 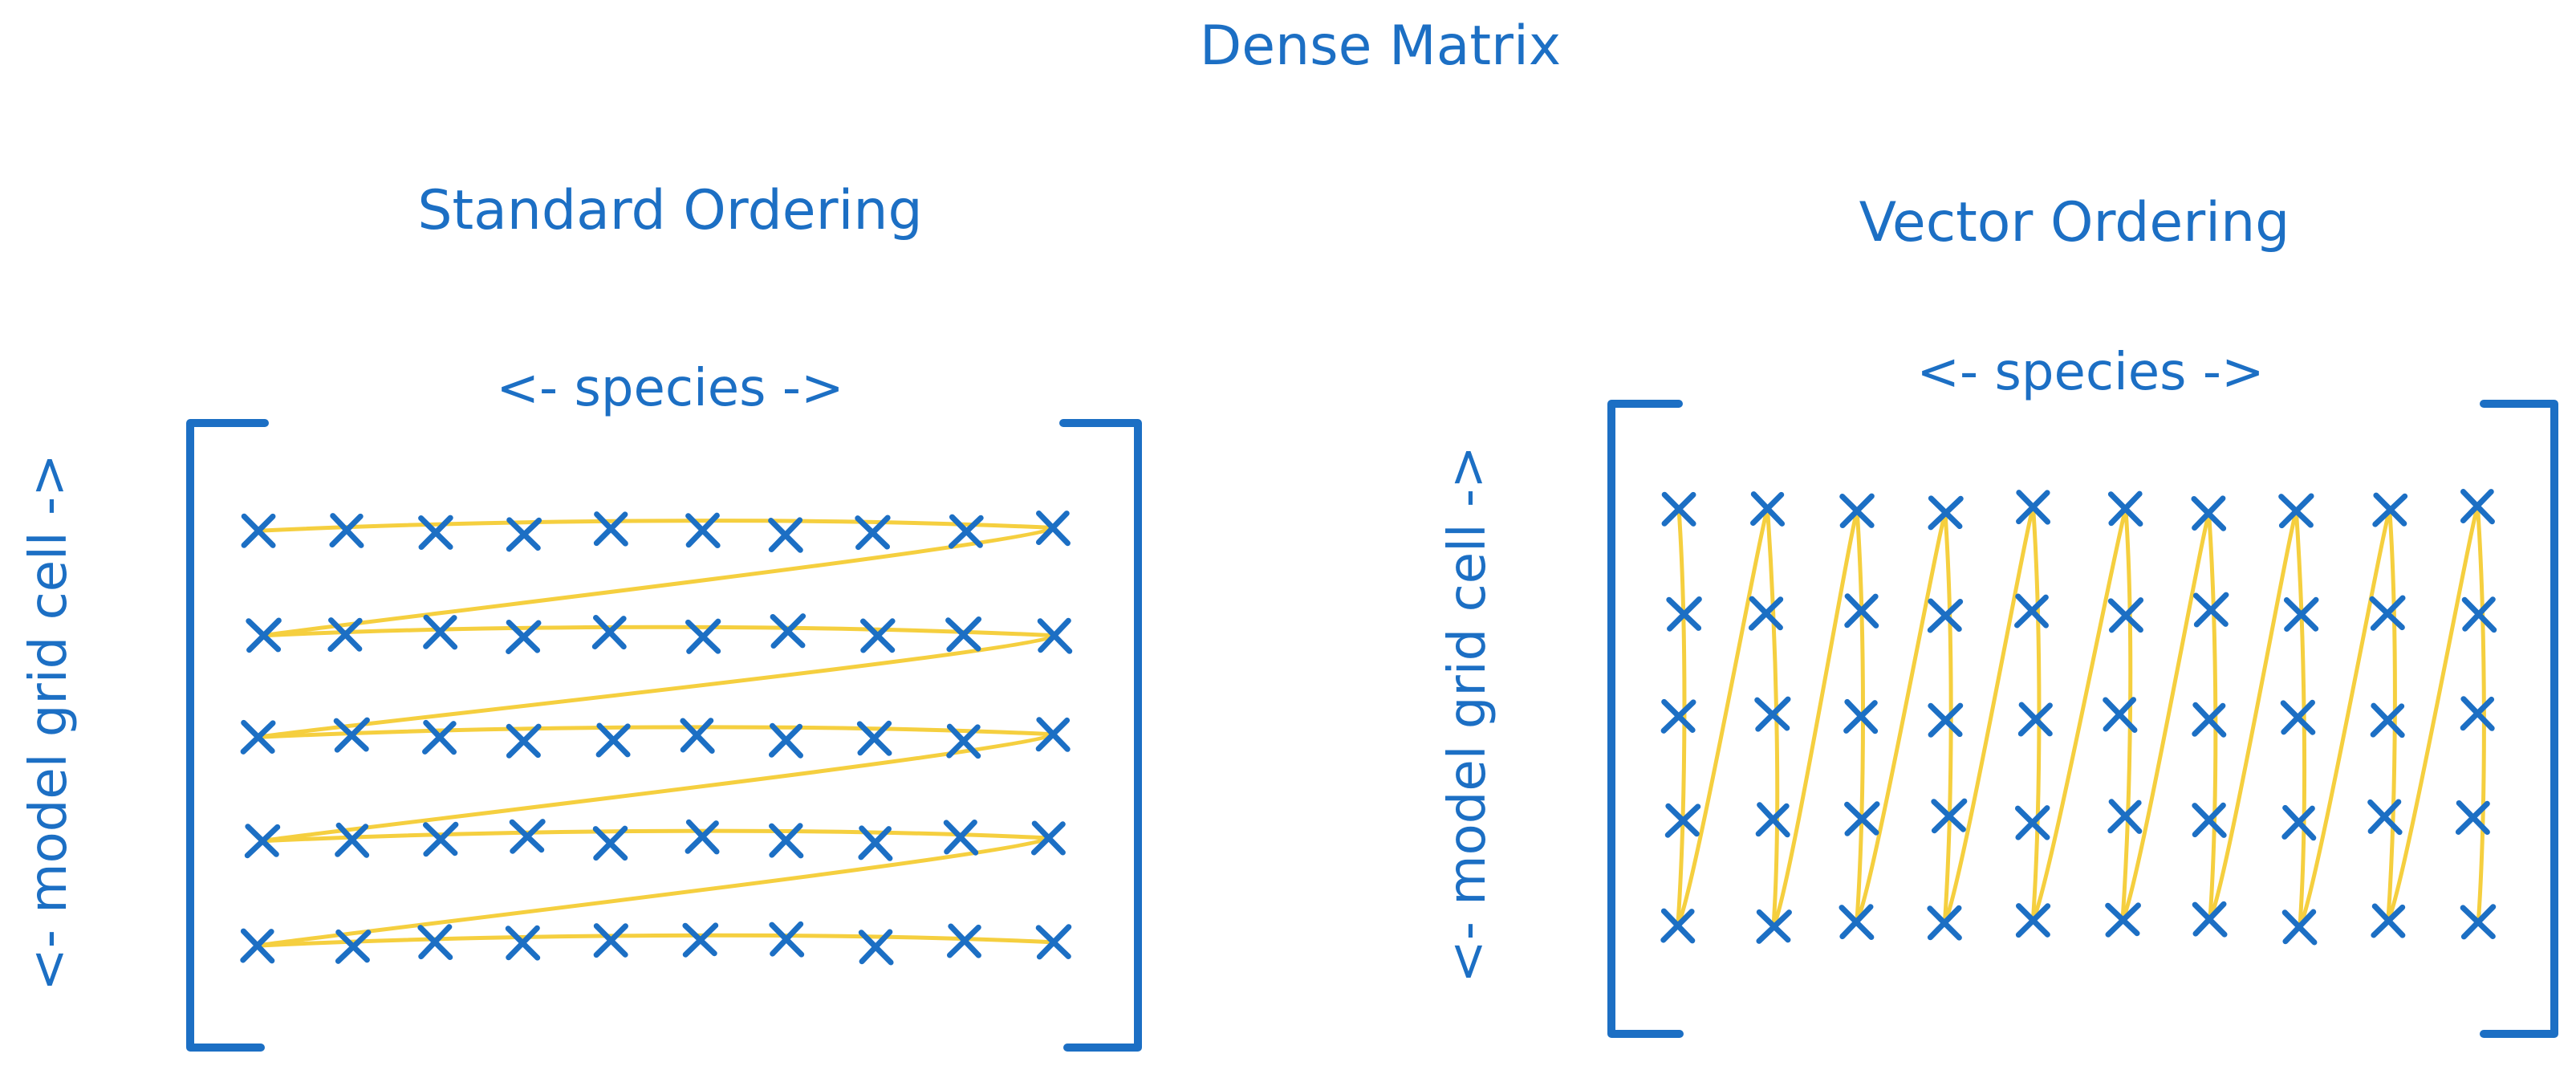 I want to click on vector-species-label: <- species ->, so click(x=2090, y=372).